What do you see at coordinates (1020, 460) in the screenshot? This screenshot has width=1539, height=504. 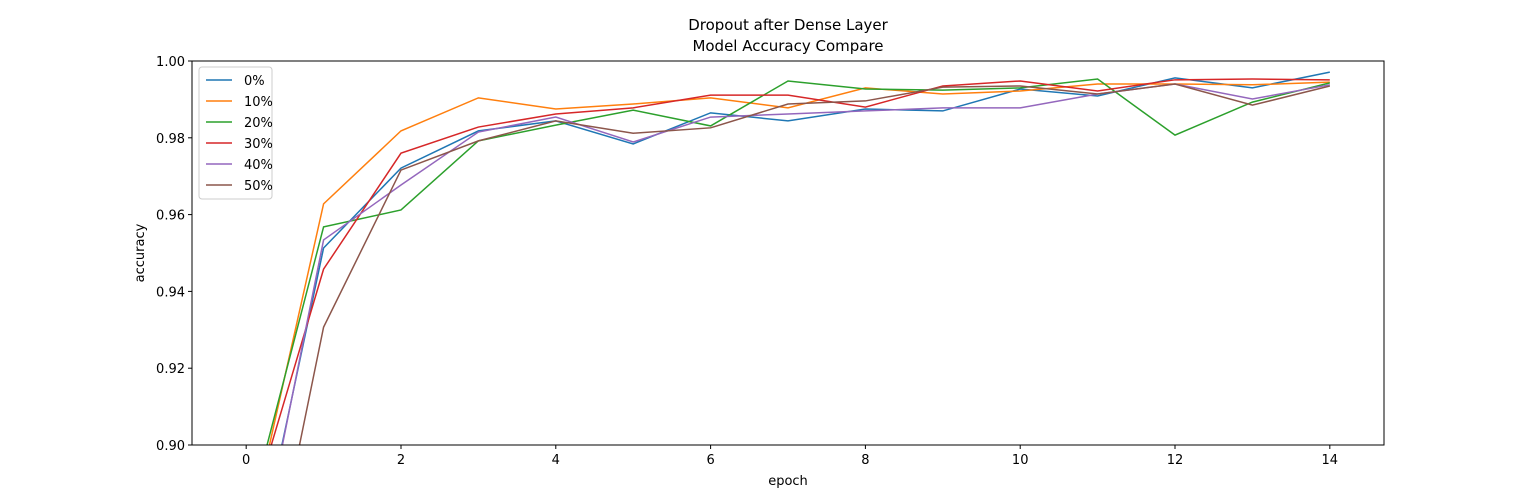 I see `x-tick-label: 10` at bounding box center [1020, 460].